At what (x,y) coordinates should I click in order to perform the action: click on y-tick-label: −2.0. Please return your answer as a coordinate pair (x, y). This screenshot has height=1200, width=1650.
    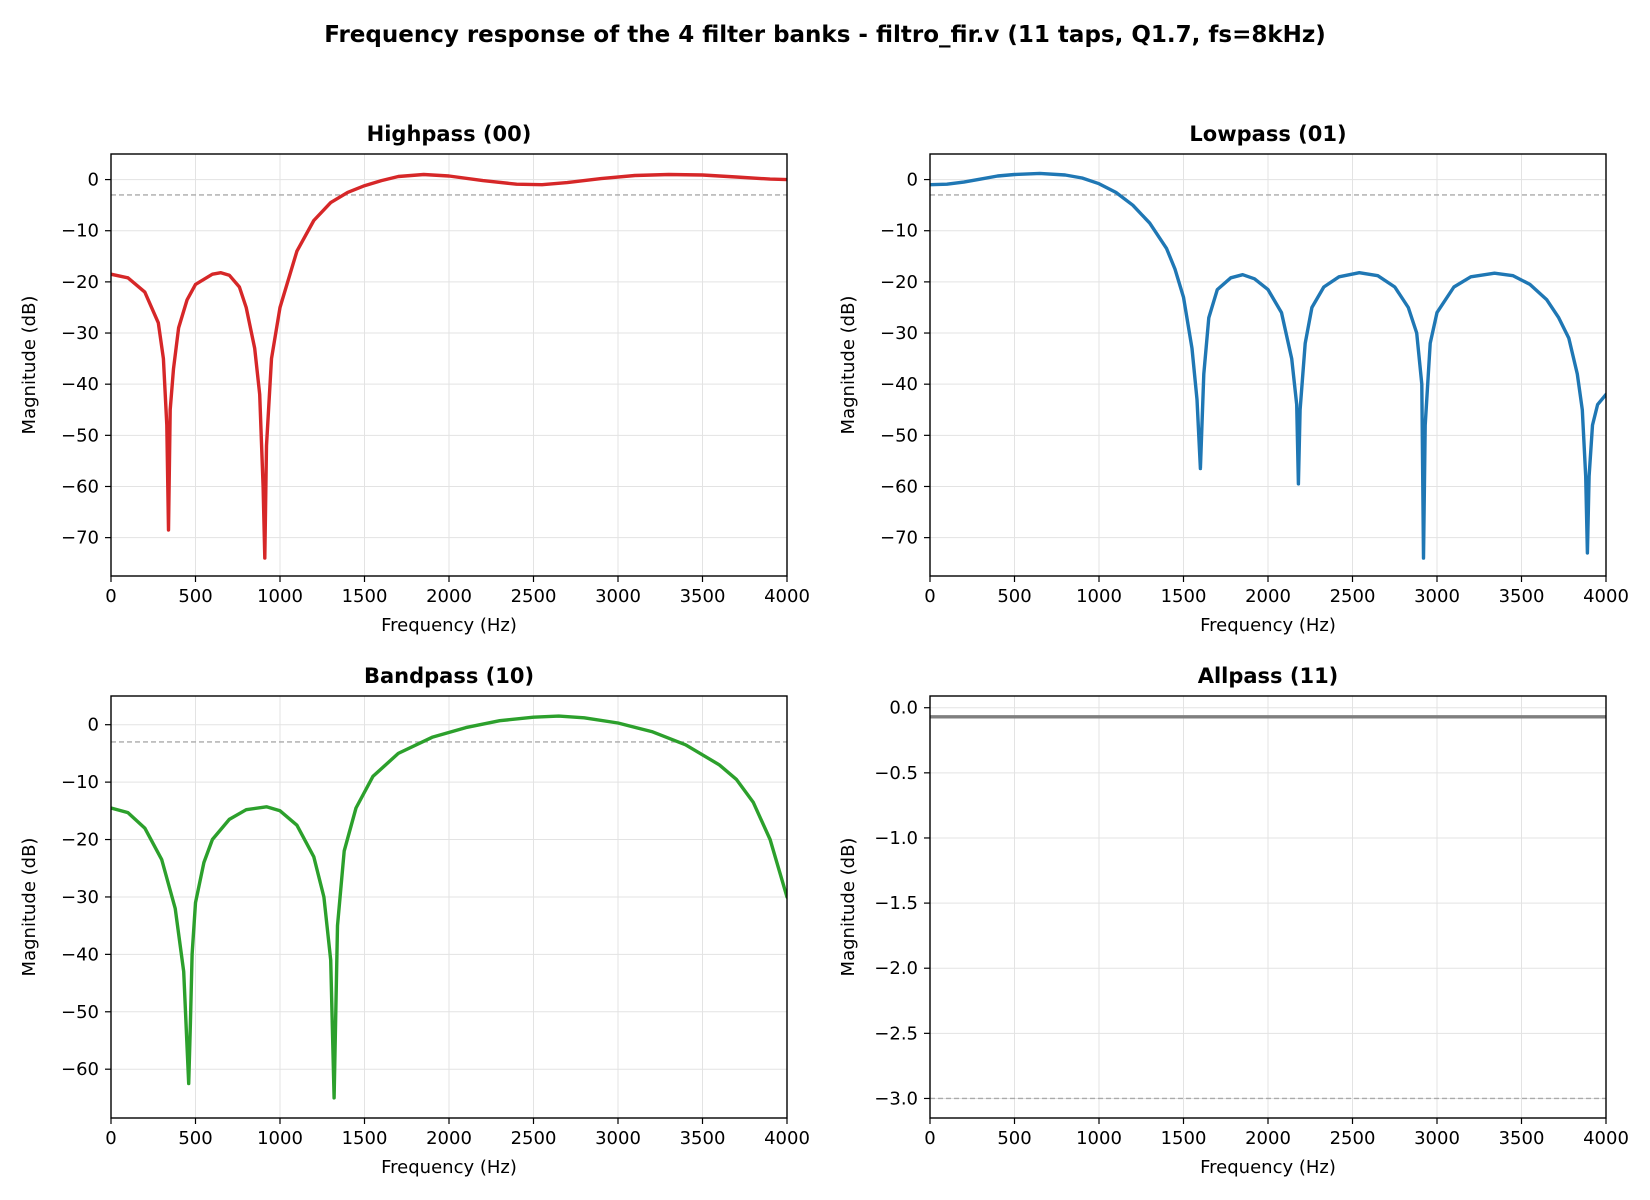
    Looking at the image, I should click on (896, 968).